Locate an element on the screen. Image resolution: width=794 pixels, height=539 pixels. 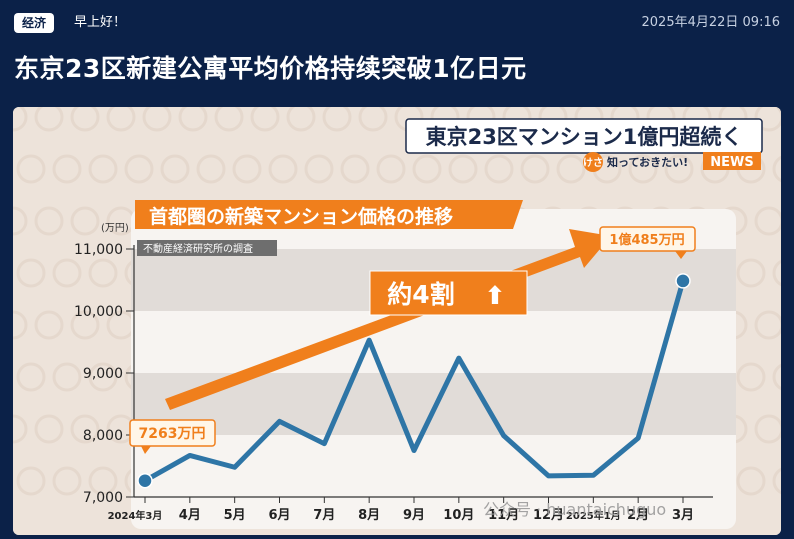
start-value-text: 7263万円 is located at coordinates (172, 434).